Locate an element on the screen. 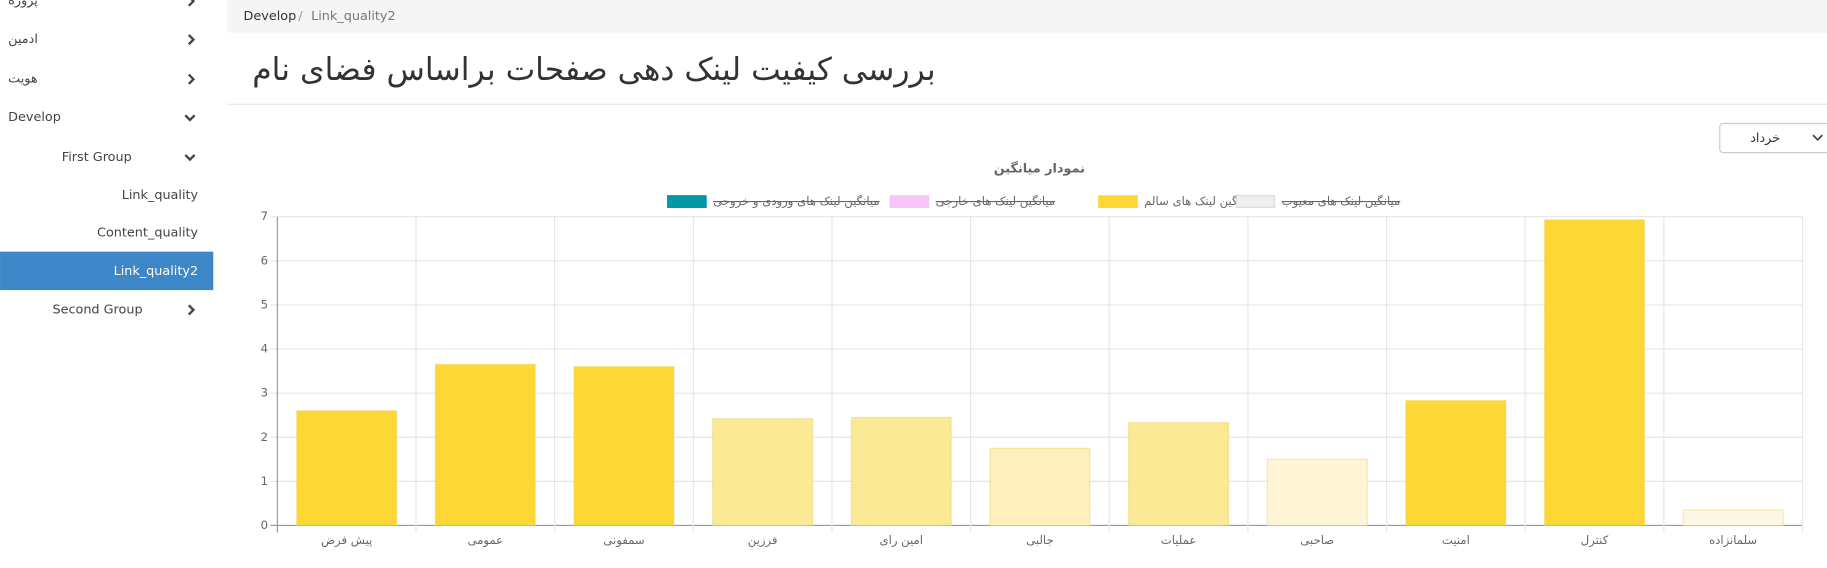  month-select-value: خرداد is located at coordinates (1765, 138).